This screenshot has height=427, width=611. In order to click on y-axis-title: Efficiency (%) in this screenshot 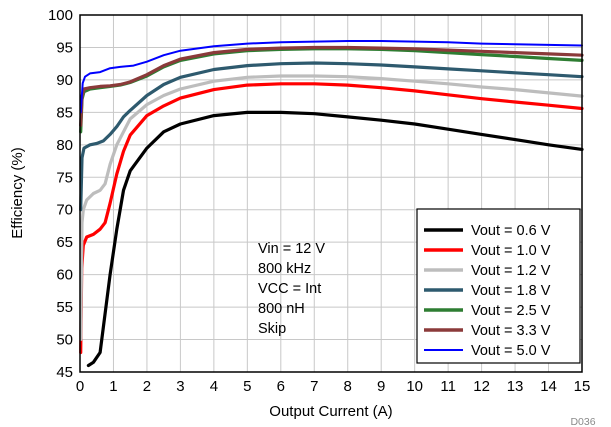, I will do `click(17, 192)`.